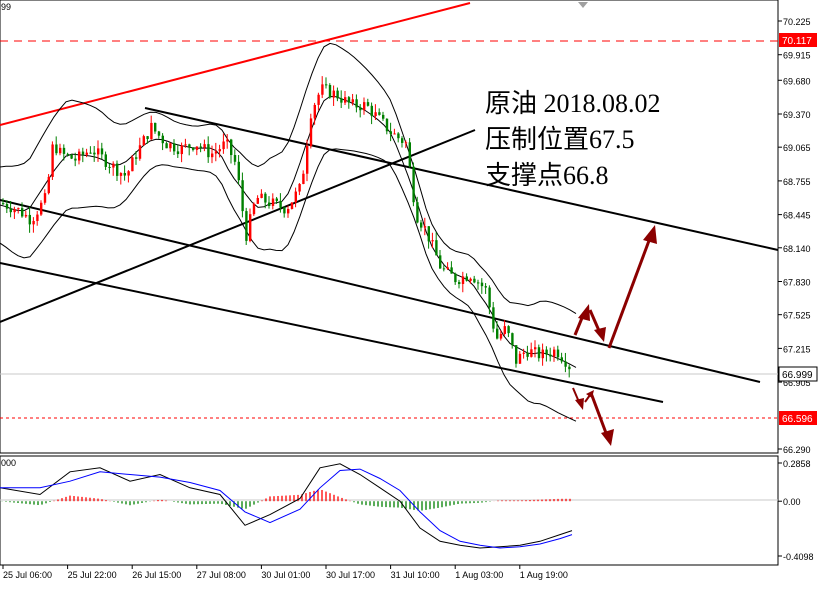 The width and height of the screenshot is (818, 592). What do you see at coordinates (792, 502) in the screenshot?
I see `indicator-tick-label: 0.00` at bounding box center [792, 502].